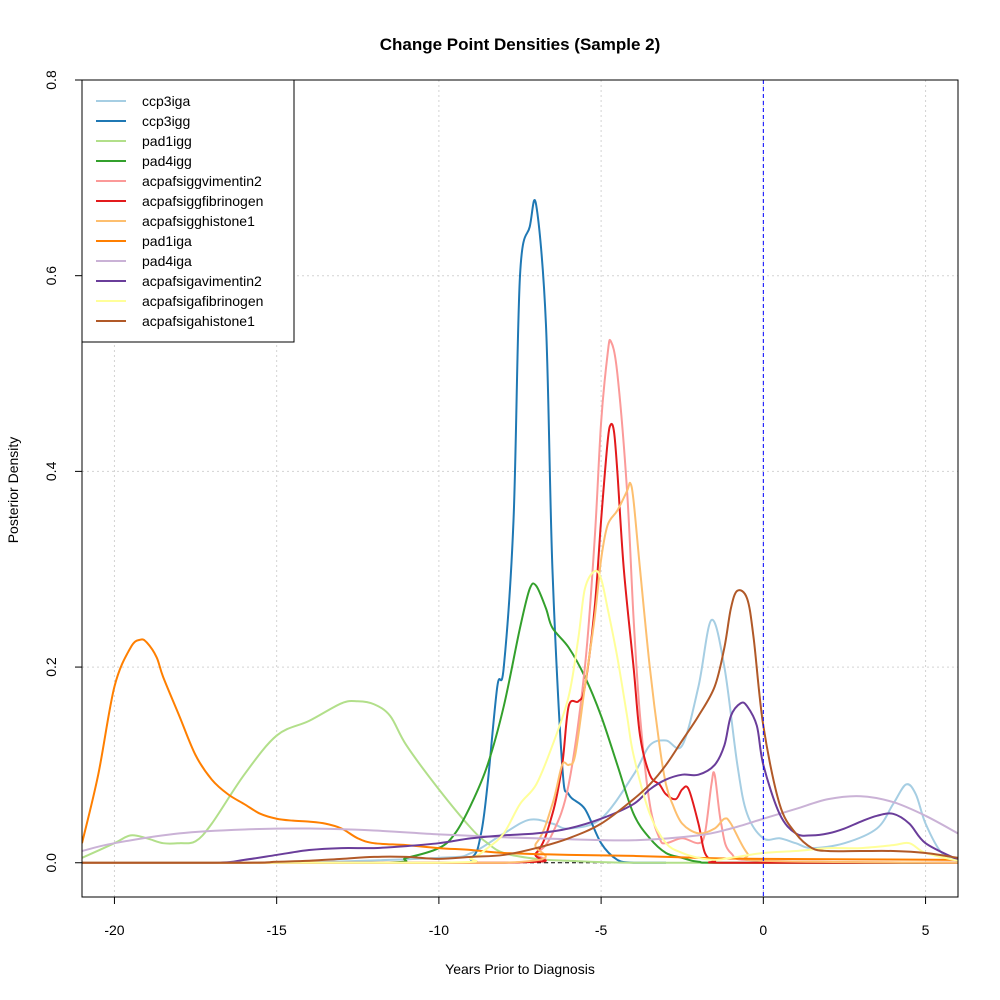 The width and height of the screenshot is (1000, 1000). Describe the element at coordinates (202, 181) in the screenshot. I see `legend-label-acpafsiggvimentin2: acpafsiggvimentin2` at that location.